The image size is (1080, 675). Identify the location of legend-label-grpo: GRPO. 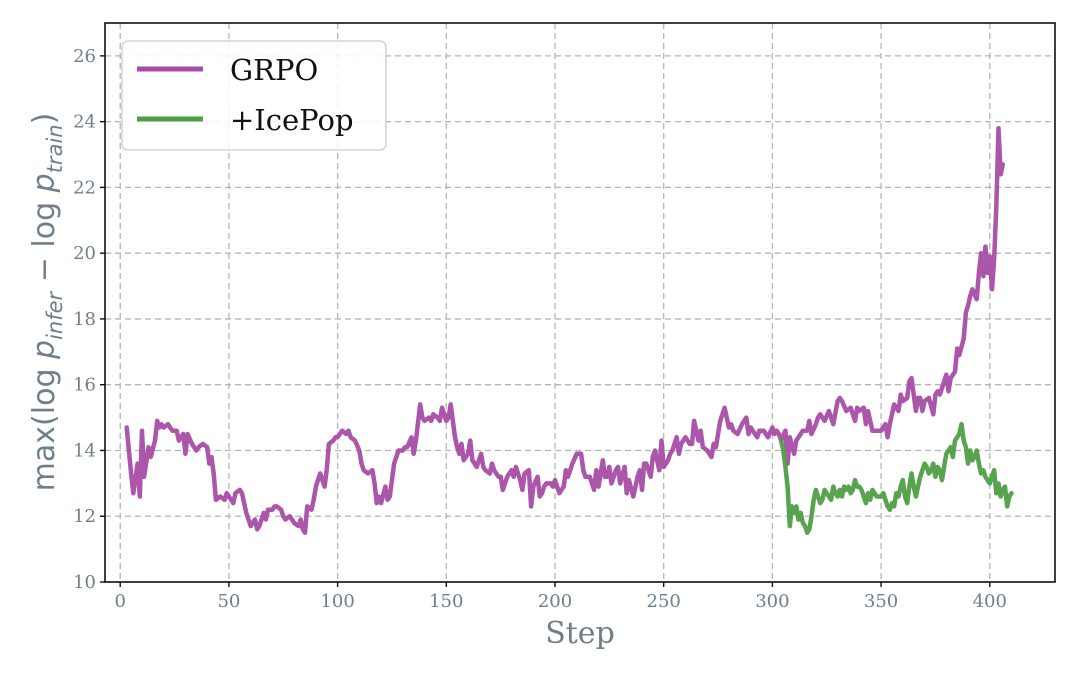
(274, 70).